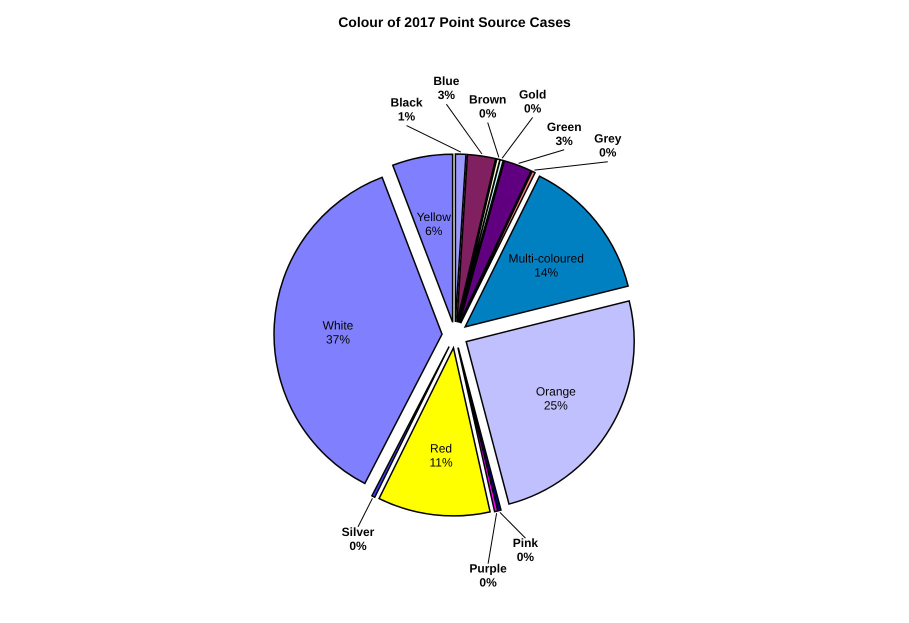 This screenshot has width=909, height=623. I want to click on slice-label: Blue, so click(446, 81).